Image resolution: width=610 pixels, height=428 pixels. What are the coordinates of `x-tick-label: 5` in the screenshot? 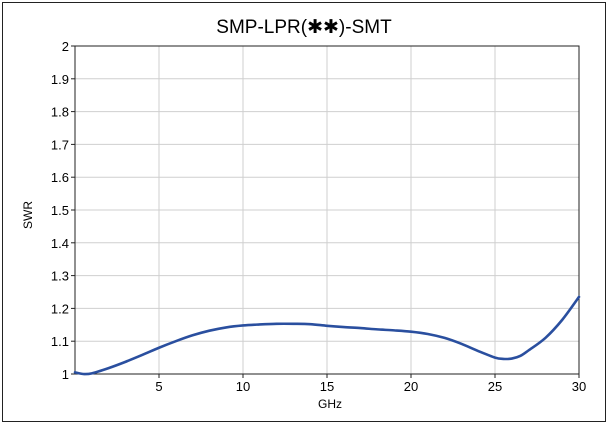 It's located at (158, 386).